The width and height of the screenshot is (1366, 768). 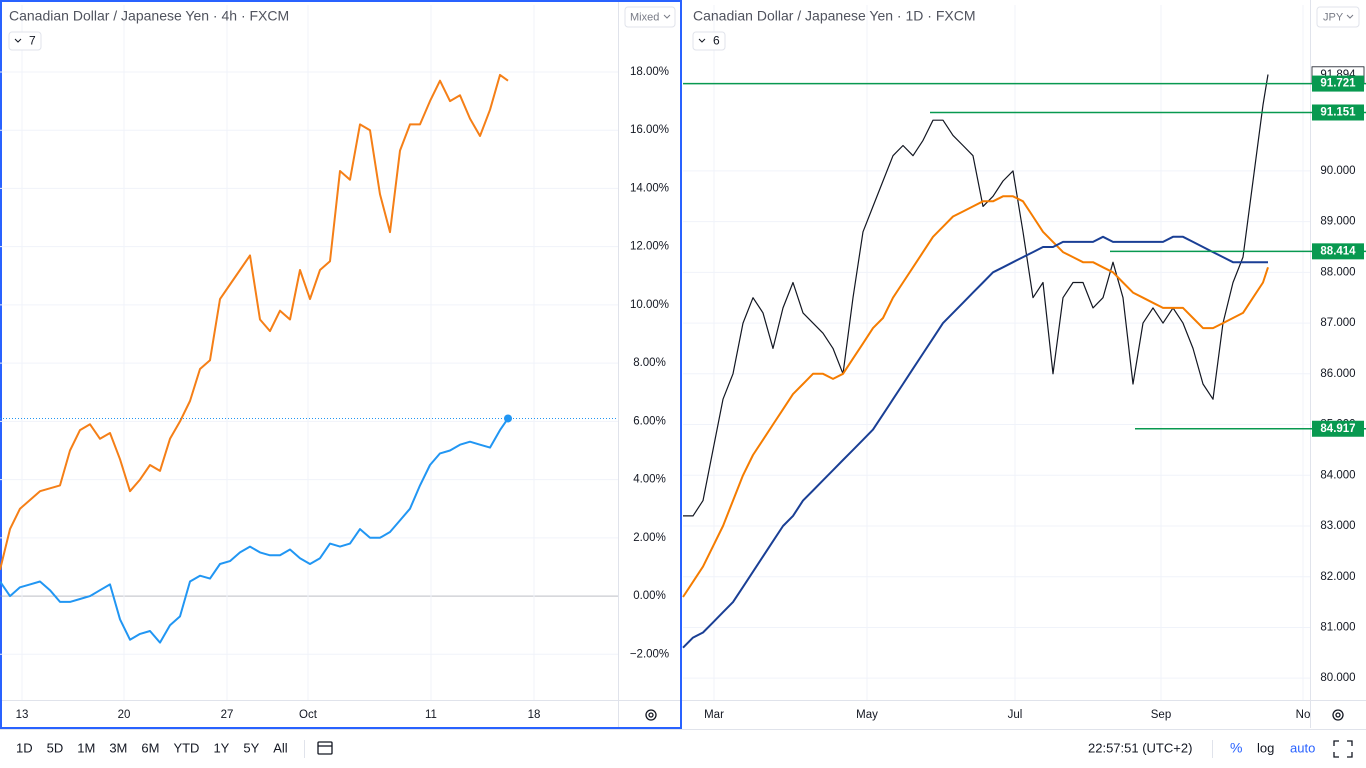 I want to click on indicator-count: 7, so click(x=32, y=41).